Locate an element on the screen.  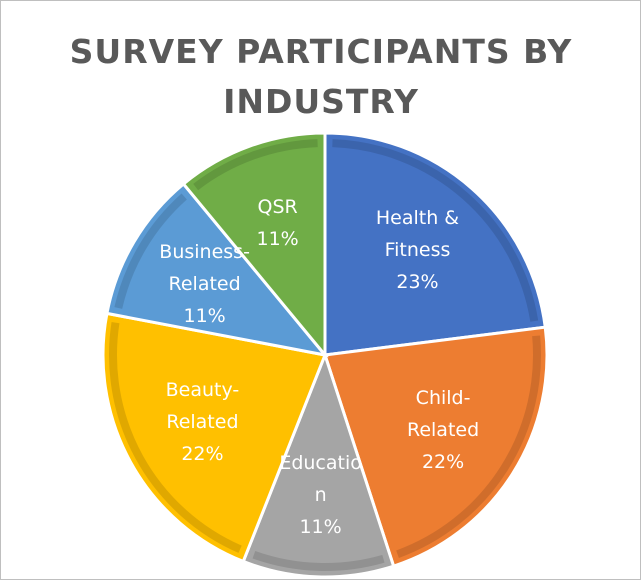
category-label: Business-Related is located at coordinates (204, 267).